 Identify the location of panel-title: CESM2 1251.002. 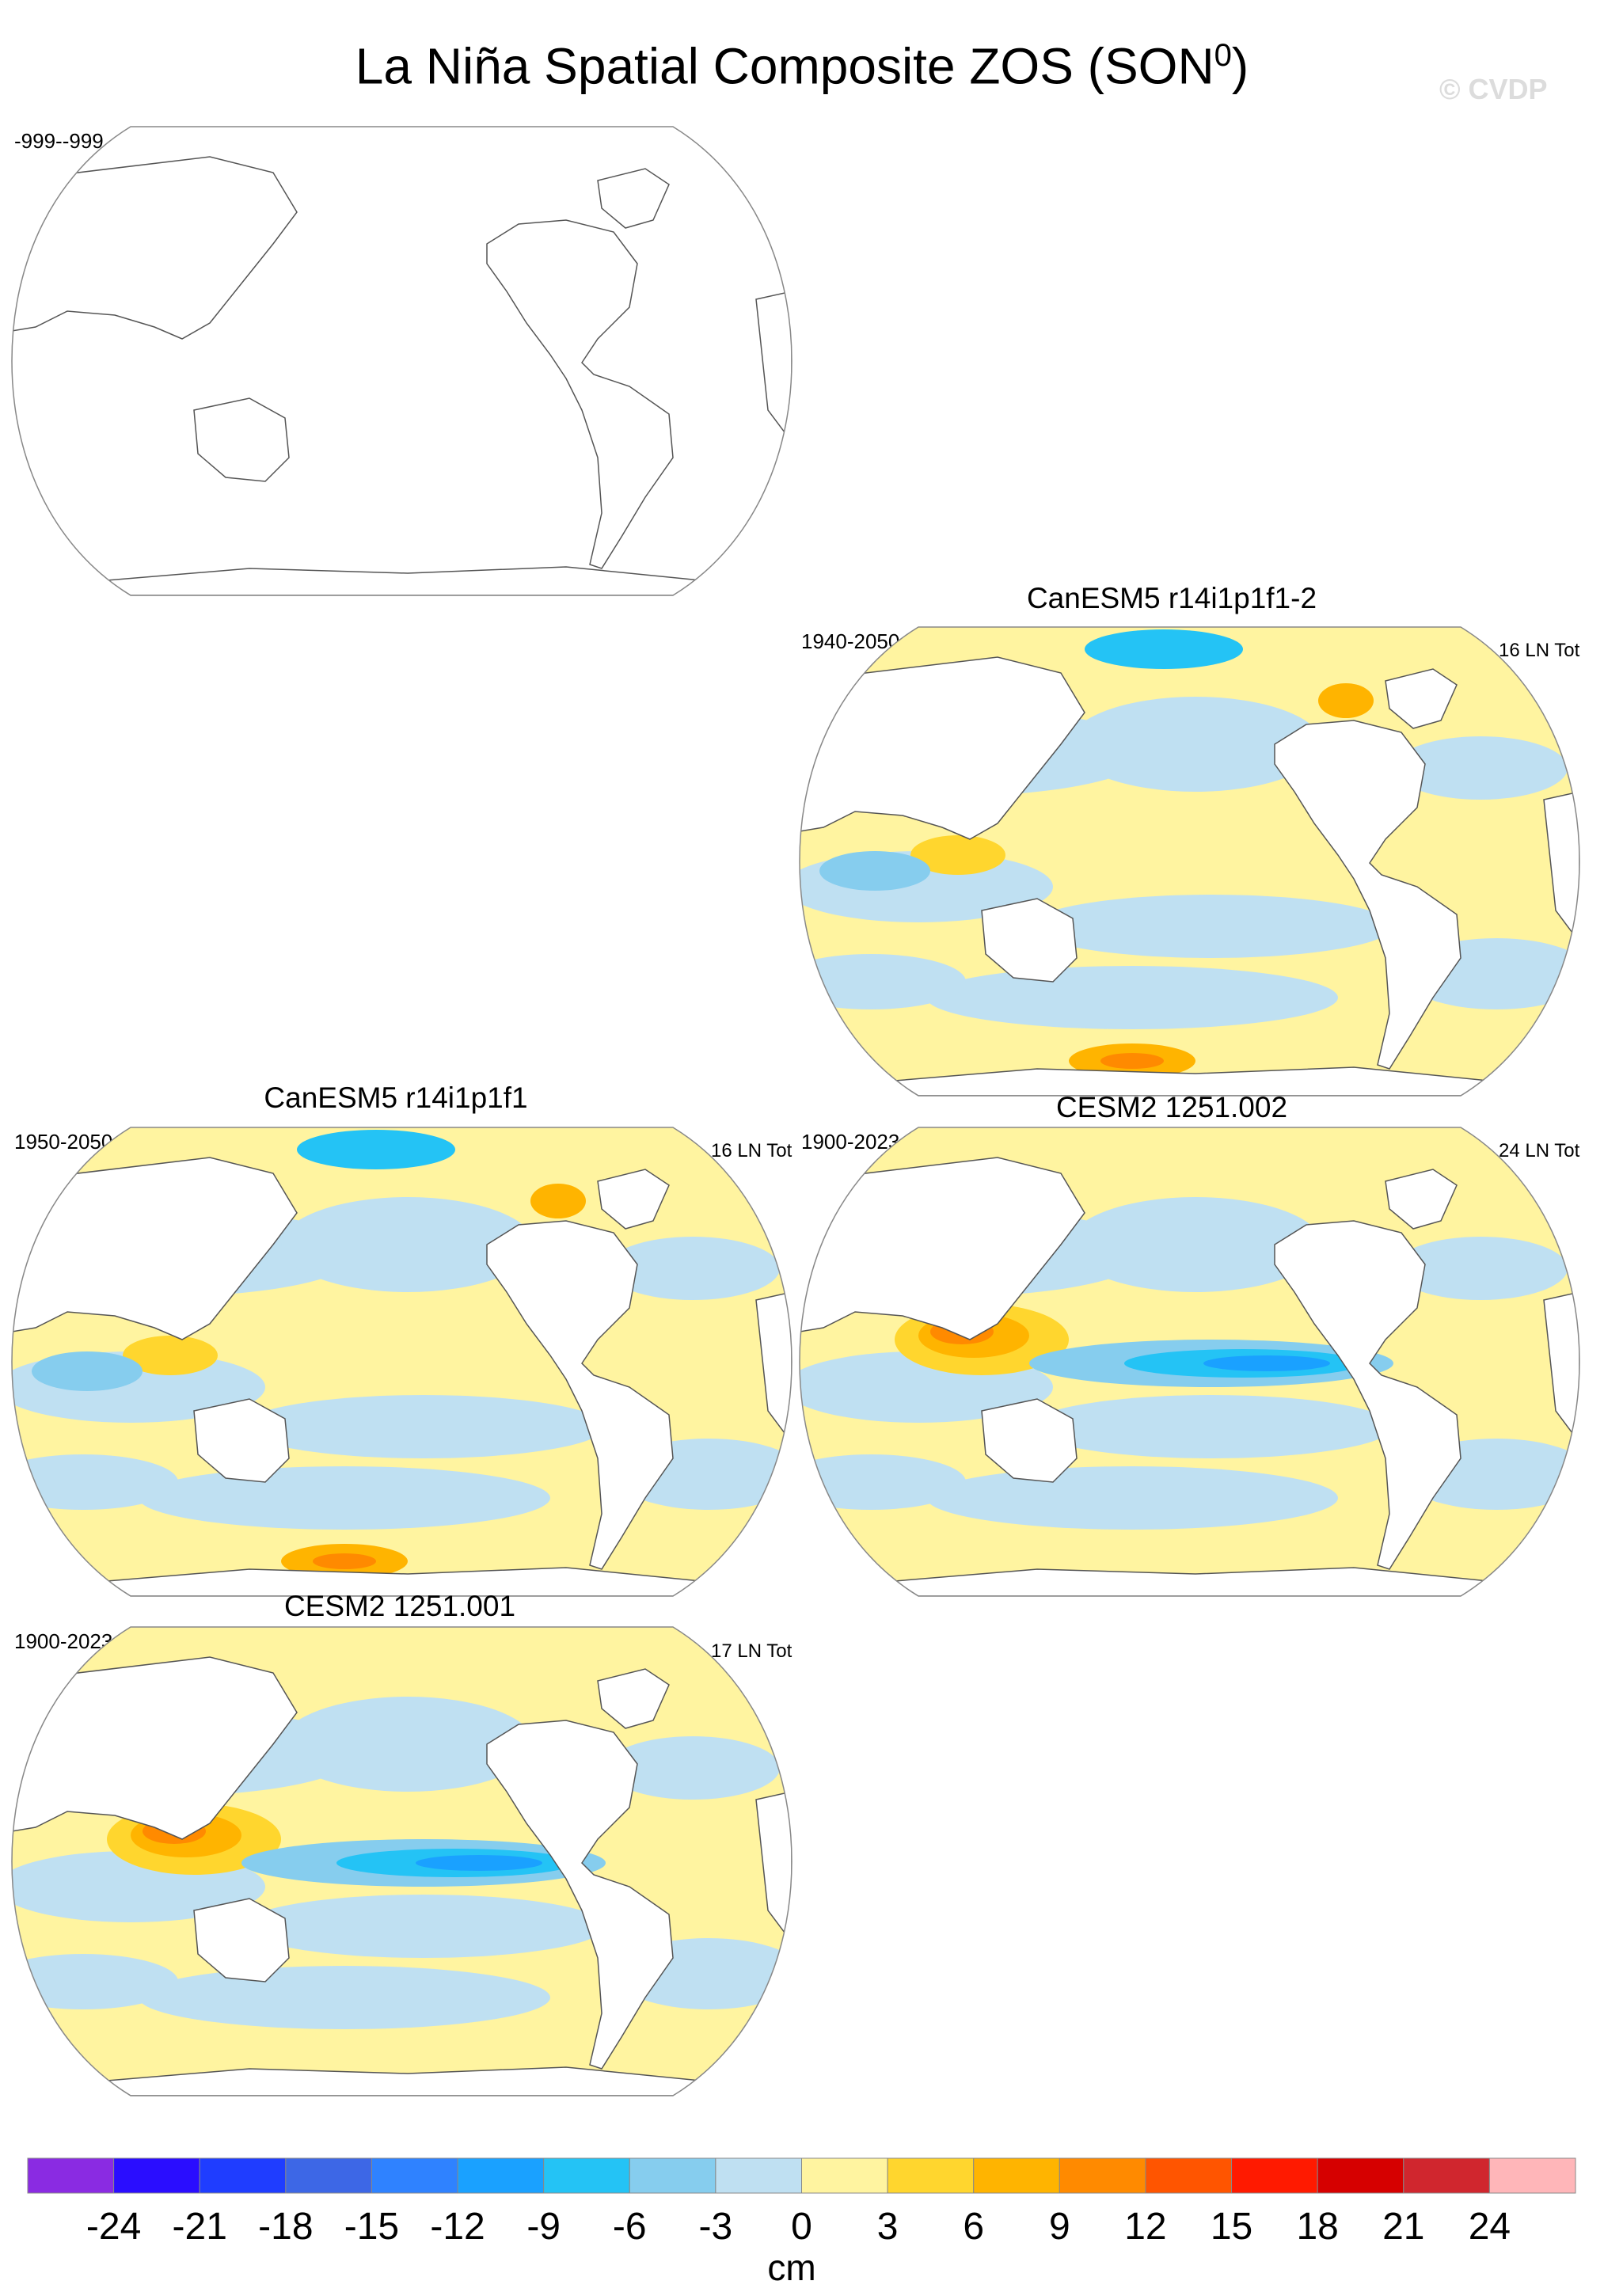
(1171, 1107).